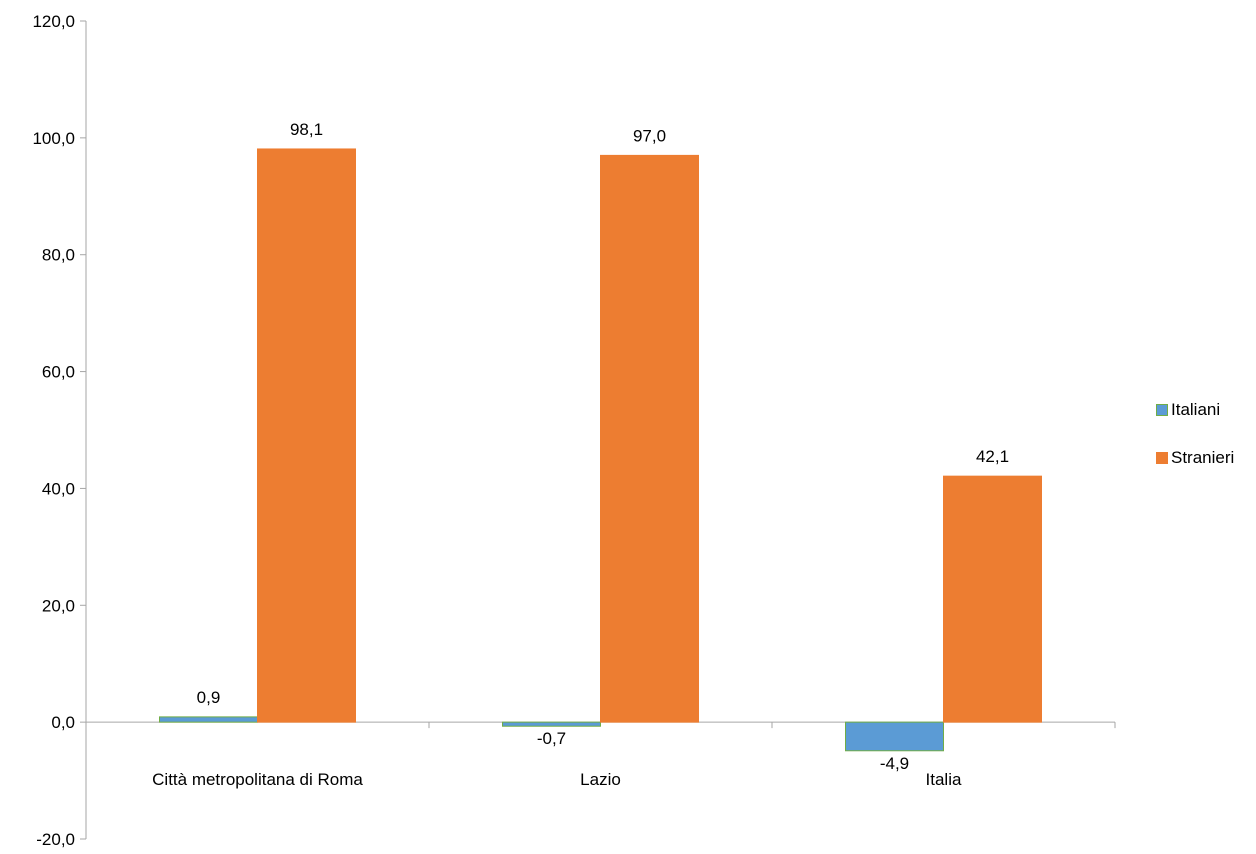 This screenshot has width=1256, height=854. I want to click on y-tick-label: 20,0, so click(58, 605).